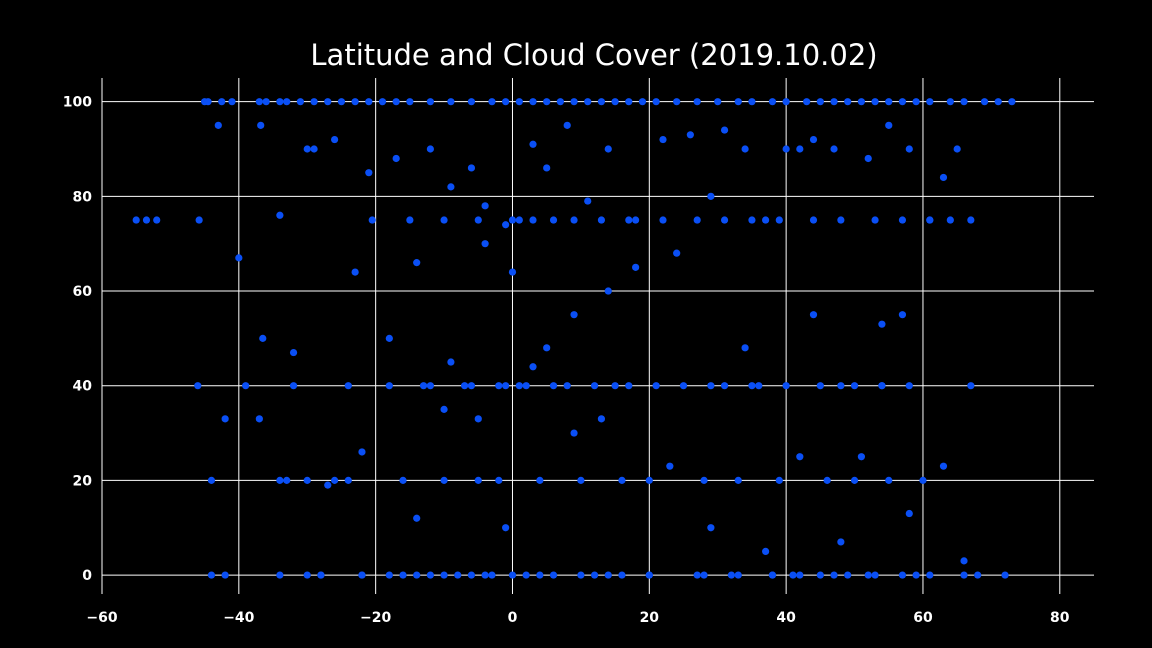  I want to click on x-tick-label: −20, so click(375, 618).